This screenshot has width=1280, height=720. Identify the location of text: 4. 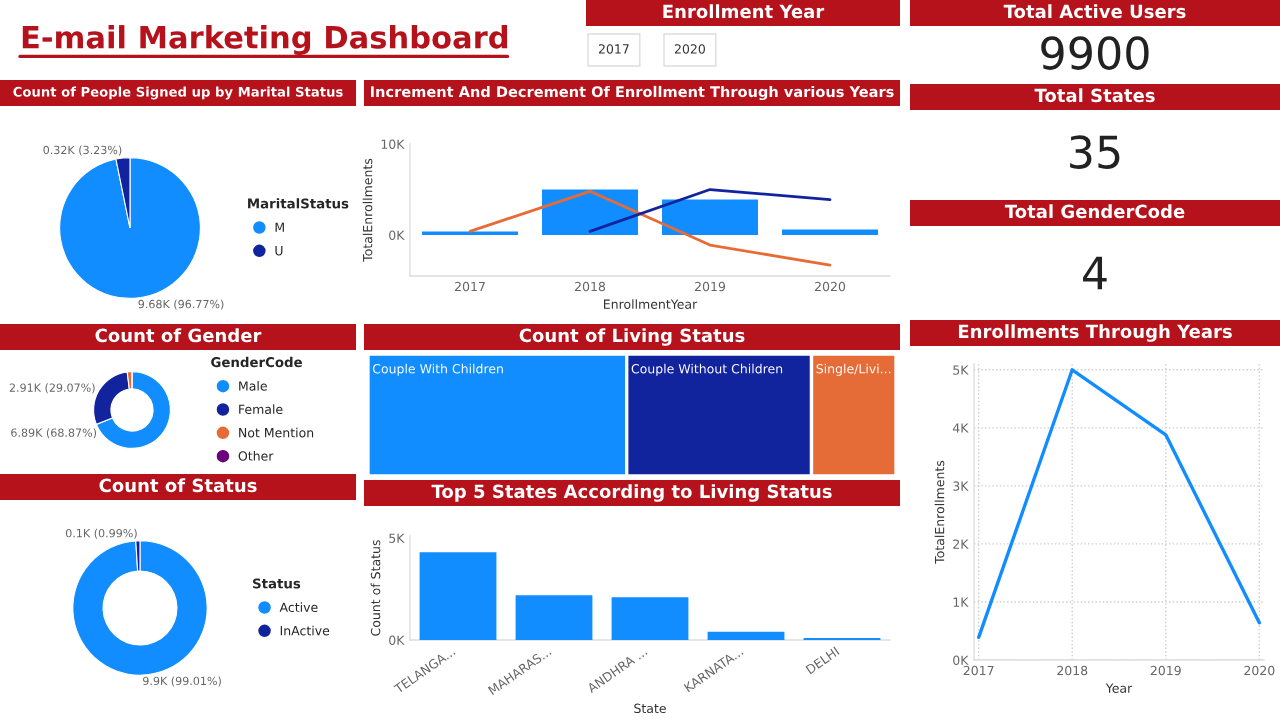
(1095, 273).